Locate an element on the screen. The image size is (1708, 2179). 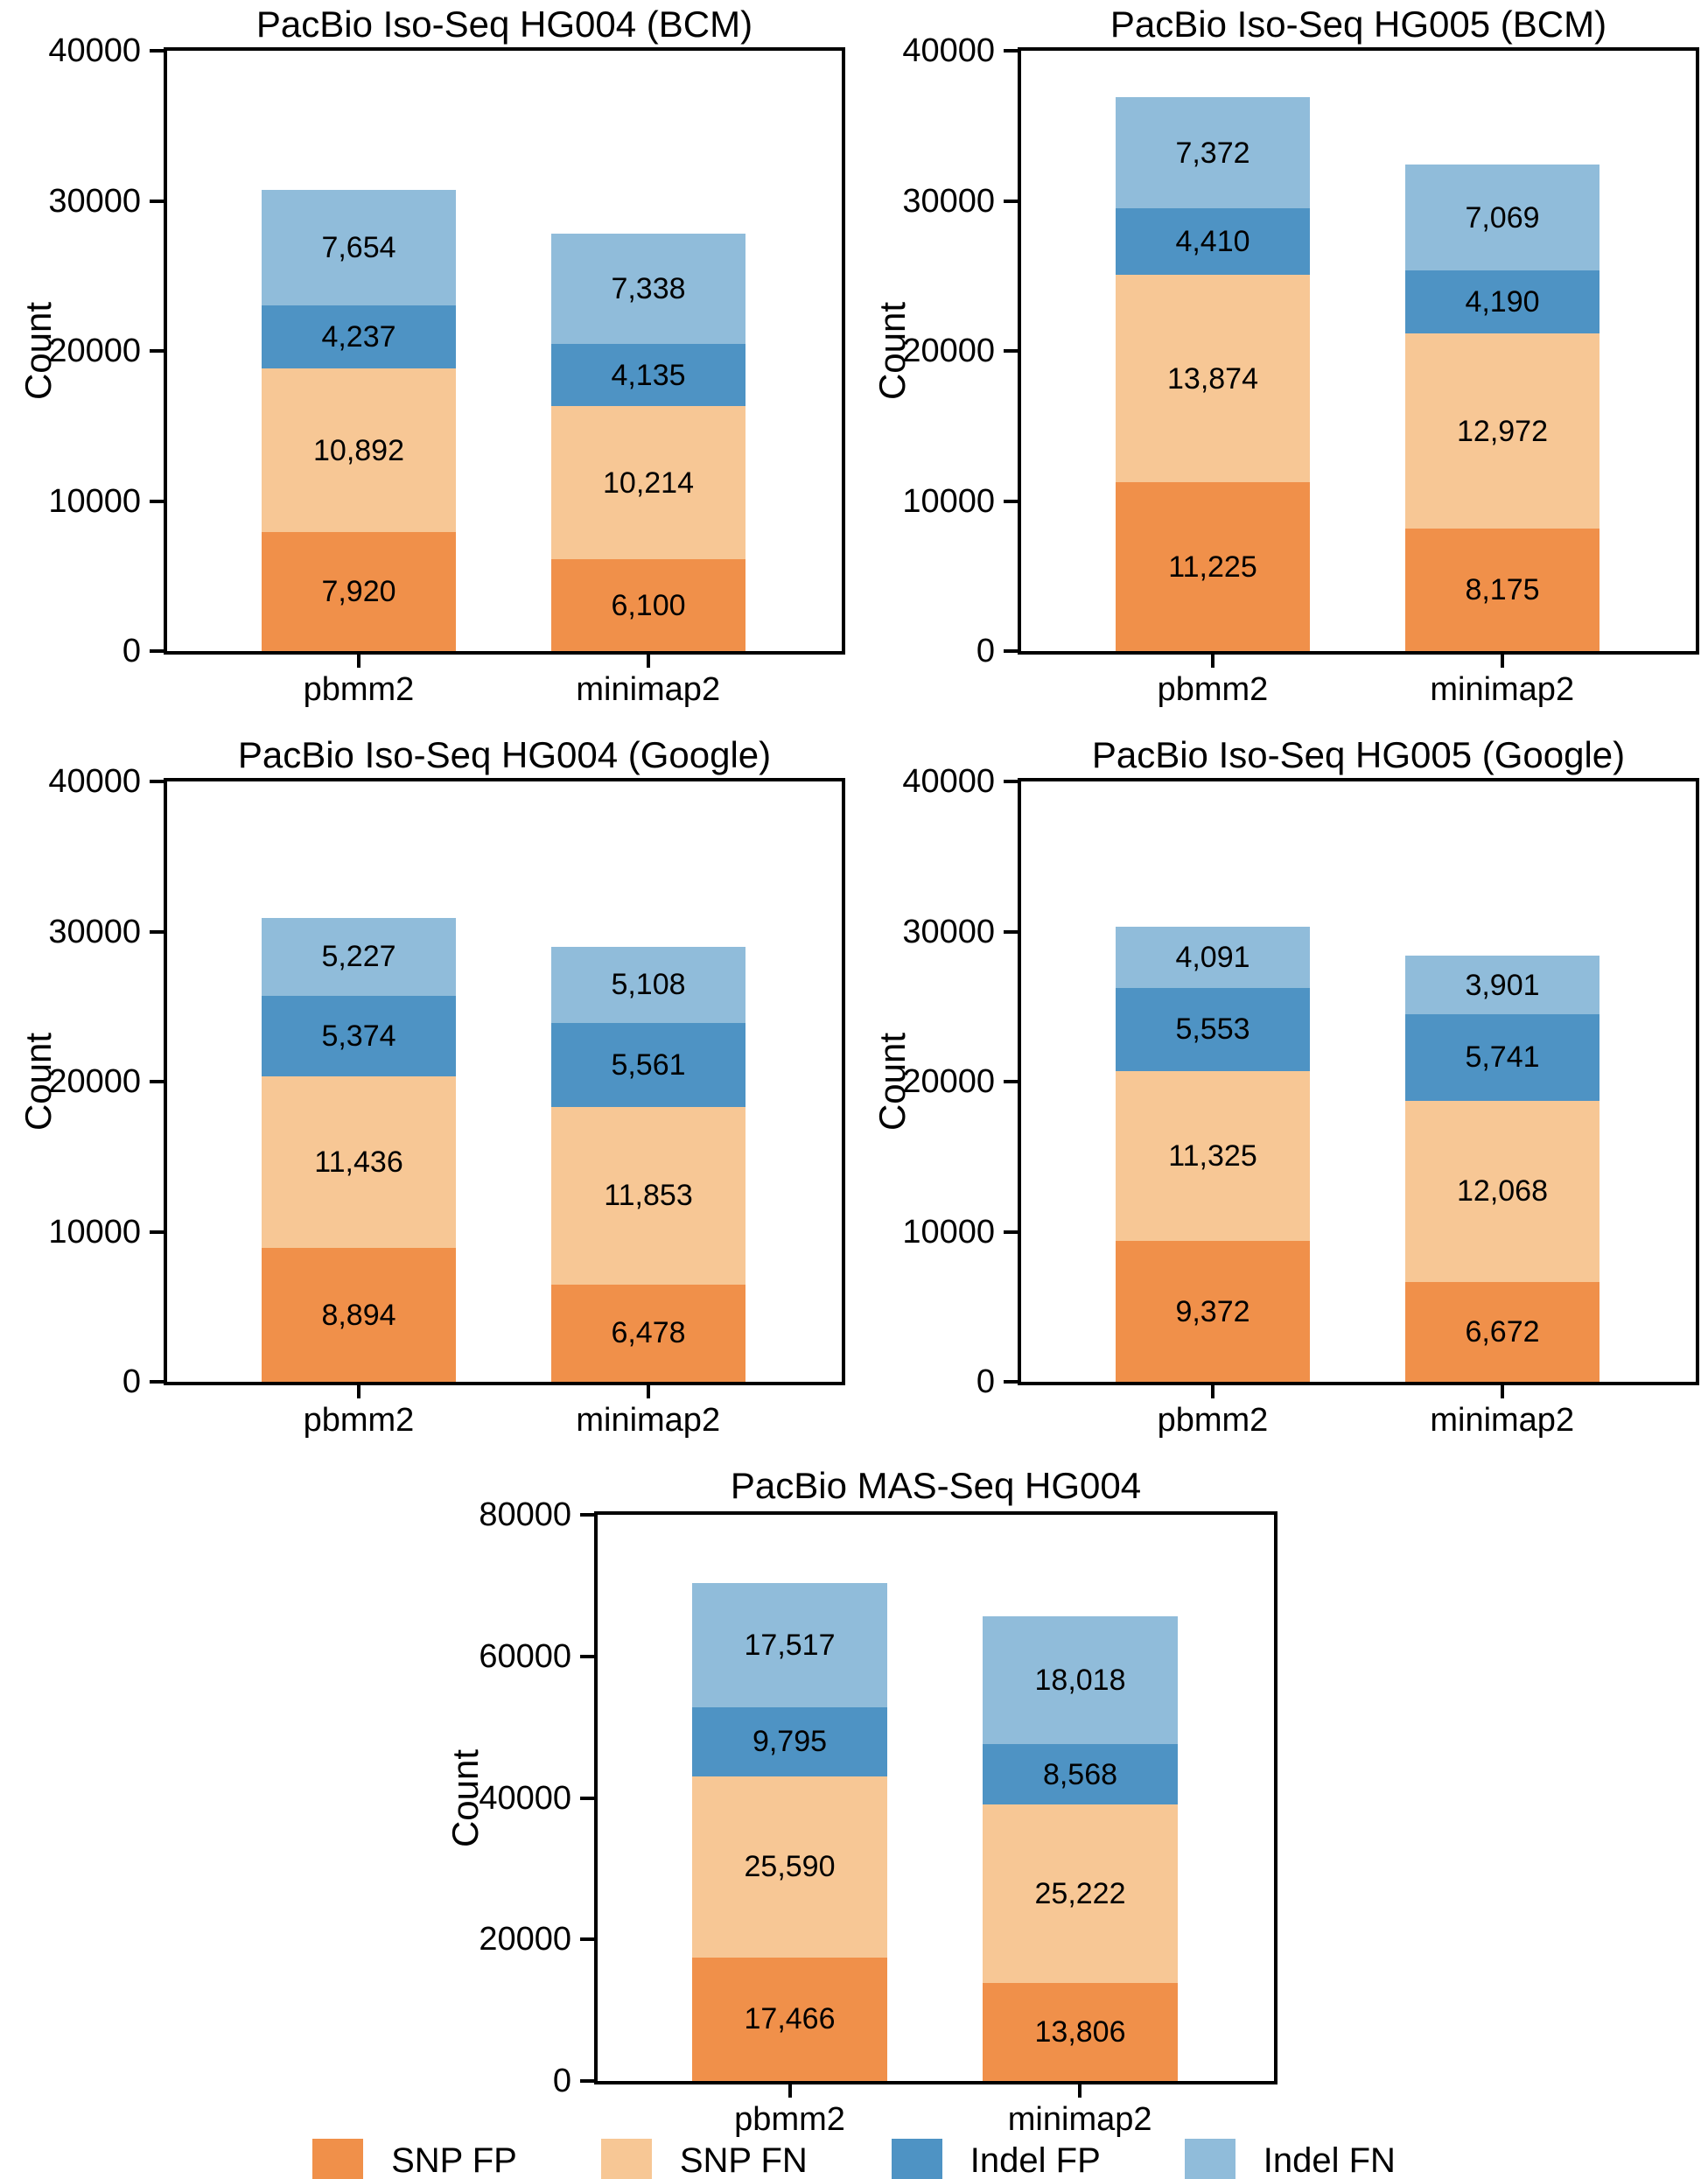
bar-value-label: 8,568 is located at coordinates (1080, 1774).